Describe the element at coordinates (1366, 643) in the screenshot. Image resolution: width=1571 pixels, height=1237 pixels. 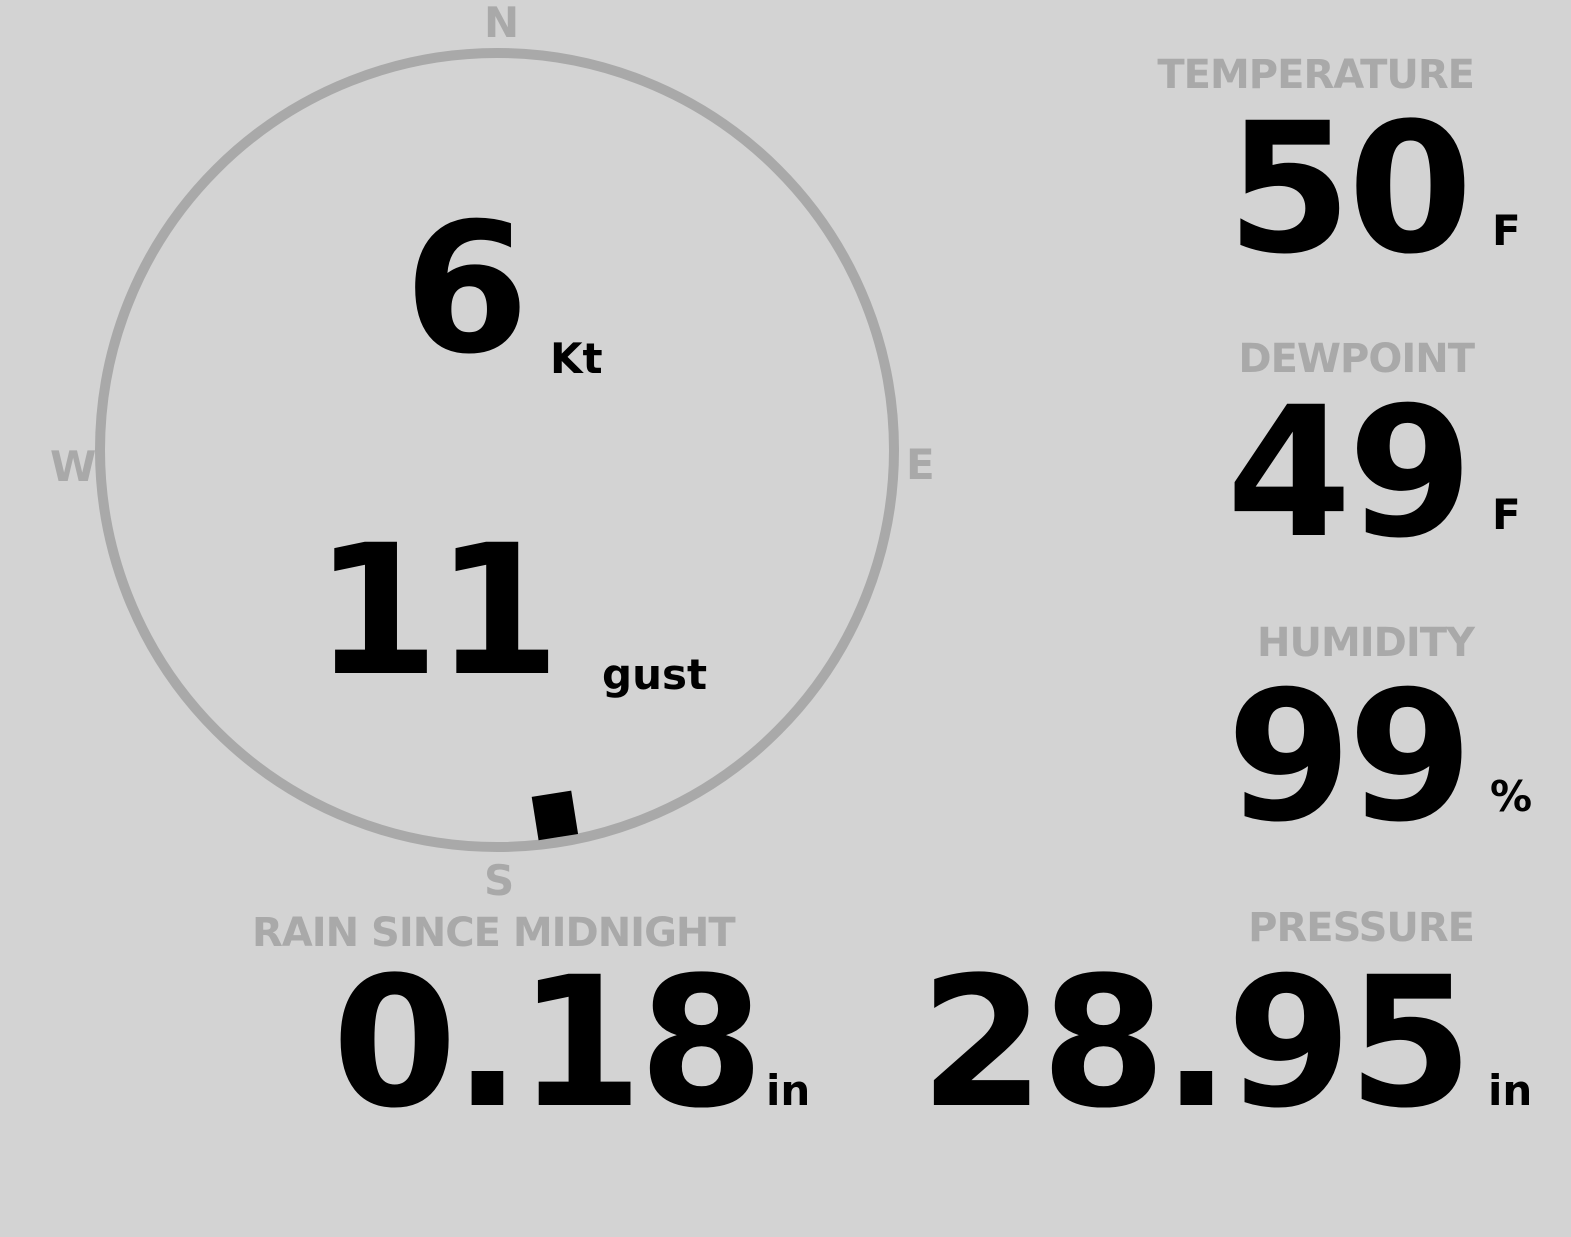
I see `humidity-label: HUMIDITY` at that location.